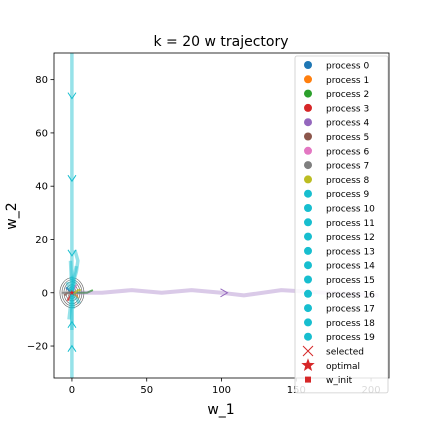 The height and width of the screenshot is (432, 432). What do you see at coordinates (347, 124) in the screenshot?
I see `legend-label: process 4` at bounding box center [347, 124].